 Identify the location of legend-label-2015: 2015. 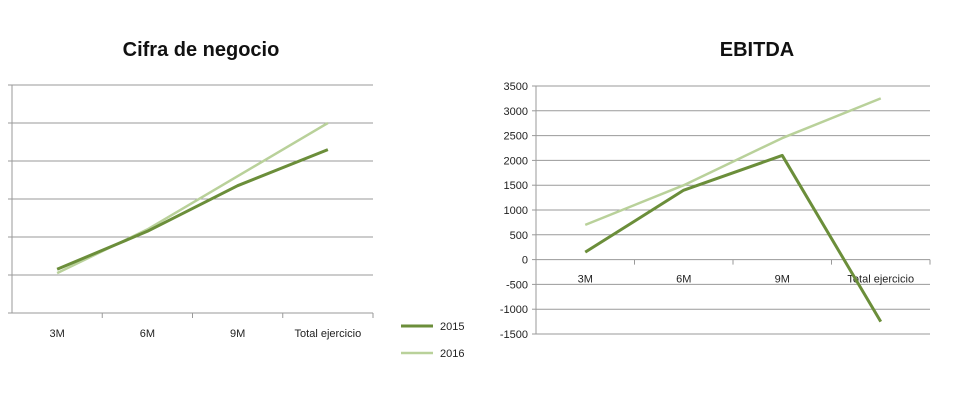
(452, 327).